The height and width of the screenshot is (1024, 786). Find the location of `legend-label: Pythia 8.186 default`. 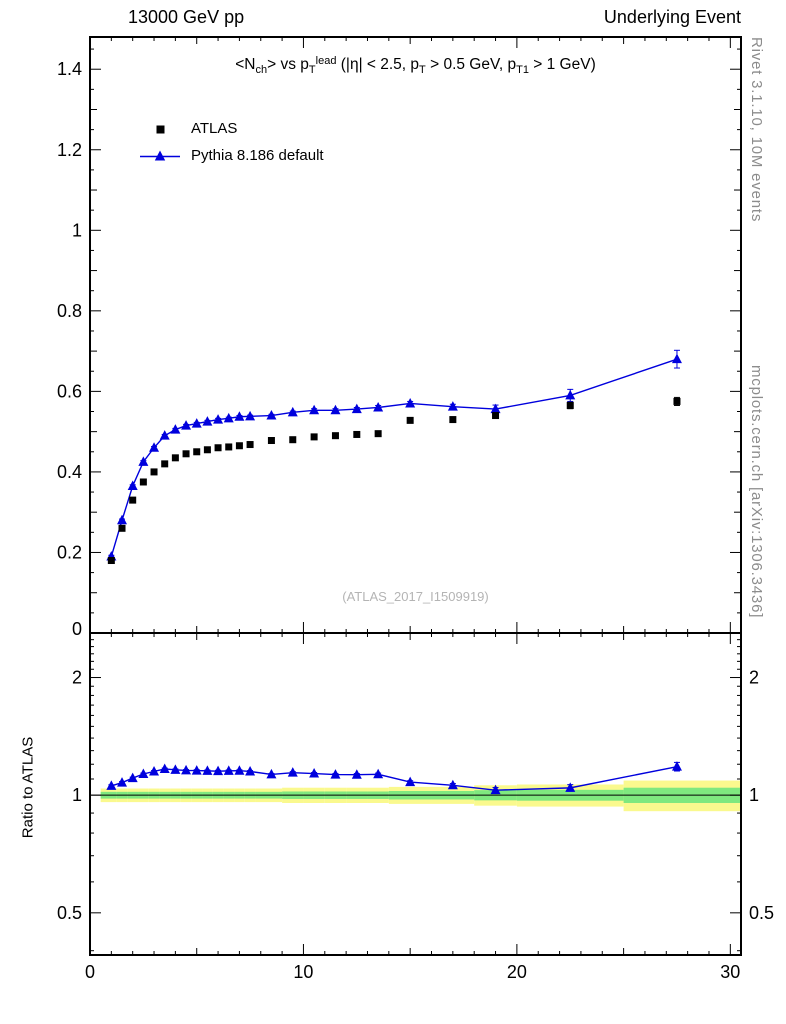

legend-label: Pythia 8.186 default is located at coordinates (257, 155).